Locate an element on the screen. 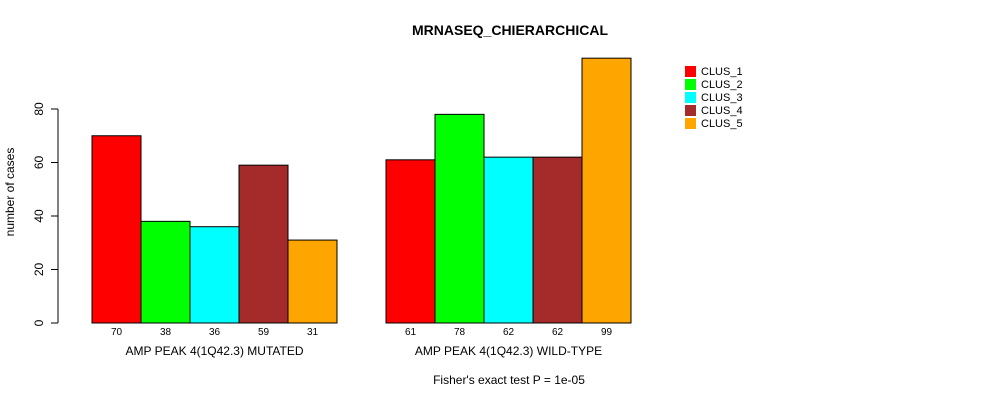 The image size is (990, 400). bar-value-label: 36 is located at coordinates (215, 332).